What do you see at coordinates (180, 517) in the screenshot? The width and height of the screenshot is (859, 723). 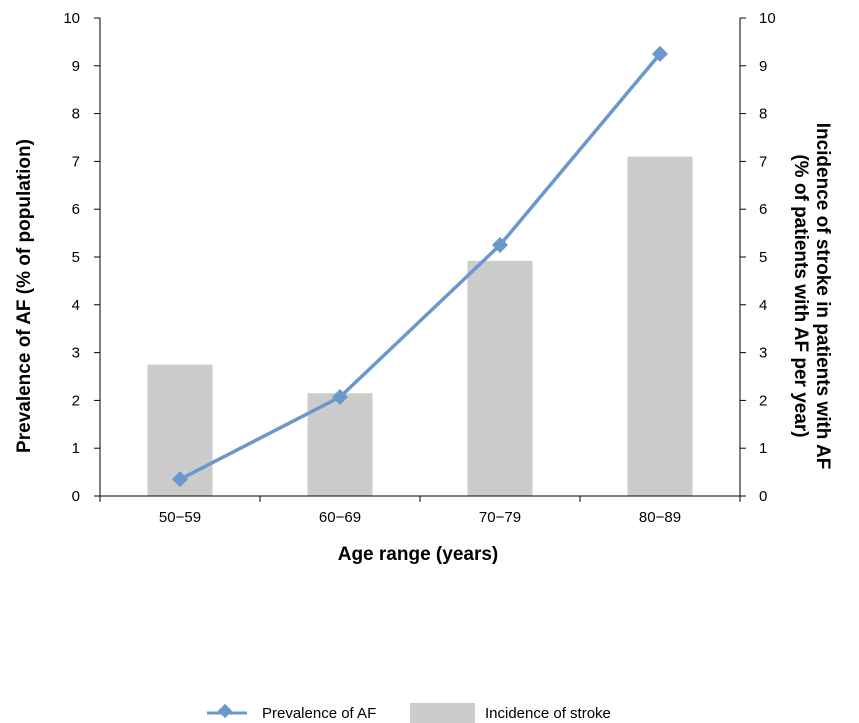 I see `x-tick-label: 50−59` at bounding box center [180, 517].